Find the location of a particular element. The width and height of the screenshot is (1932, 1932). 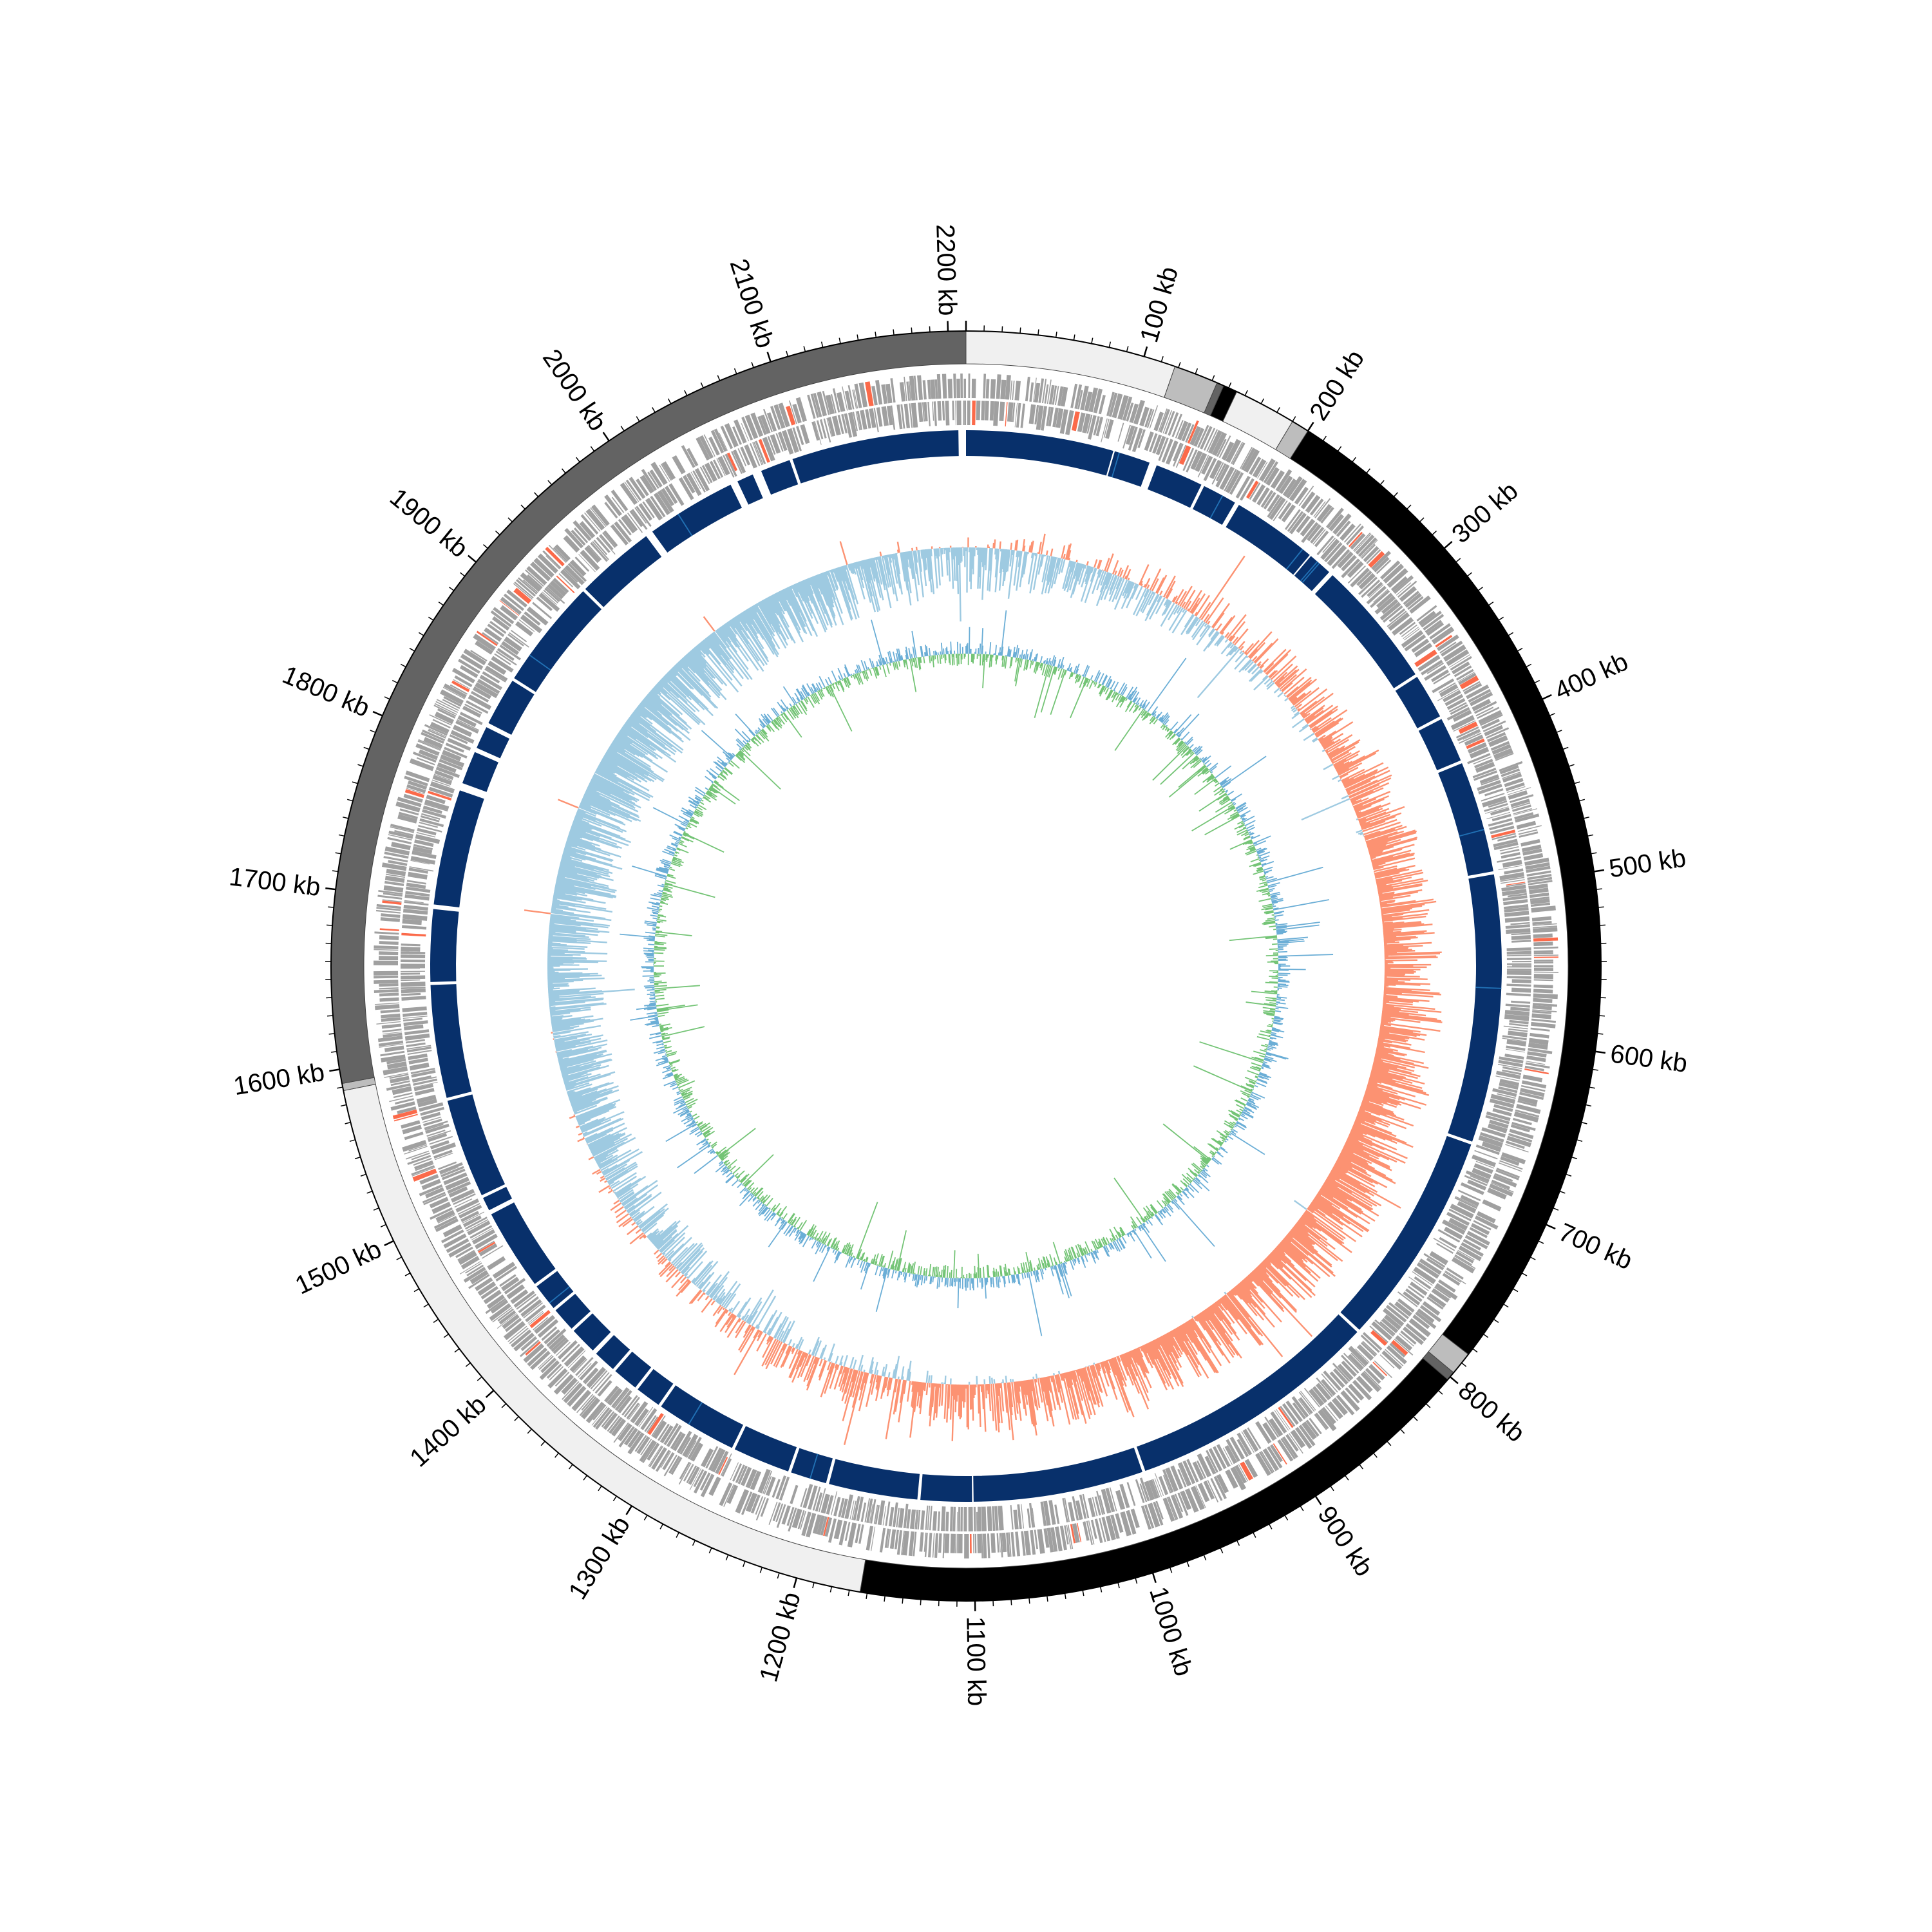

alignment-block is located at coordinates (555, 1290).